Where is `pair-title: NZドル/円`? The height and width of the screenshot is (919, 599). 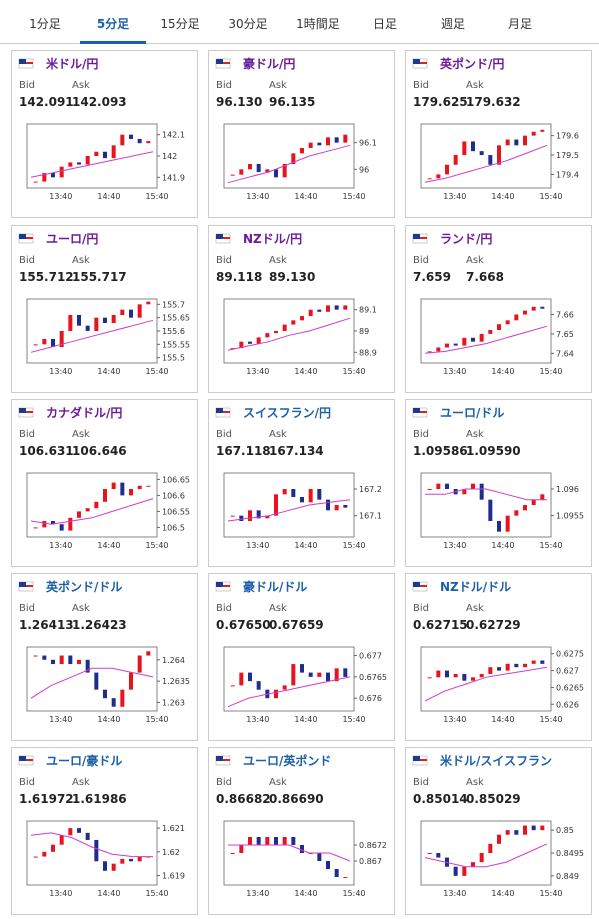
pair-title: NZドル/円 is located at coordinates (272, 239).